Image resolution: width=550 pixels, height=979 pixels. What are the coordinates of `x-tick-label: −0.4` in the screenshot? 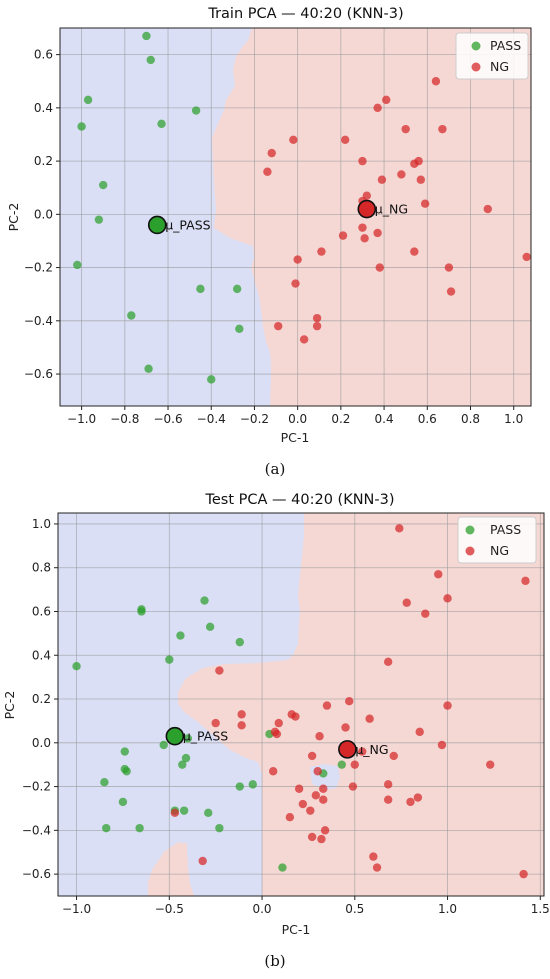 It's located at (211, 419).